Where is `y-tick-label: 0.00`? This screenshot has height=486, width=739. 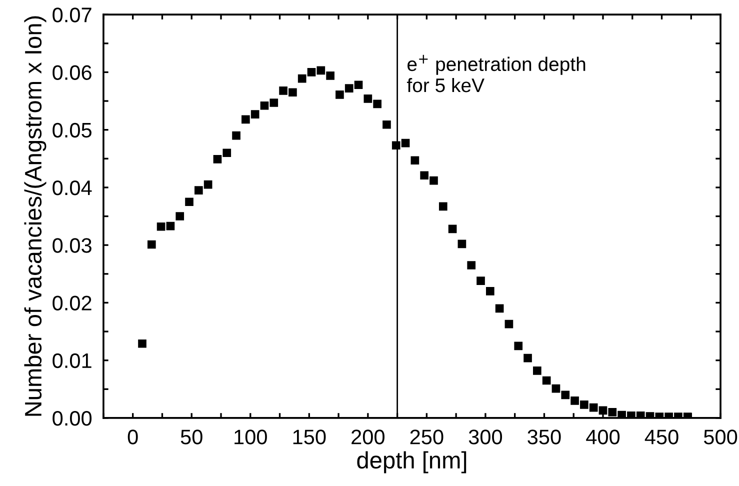 y-tick-label: 0.00 is located at coordinates (72, 418).